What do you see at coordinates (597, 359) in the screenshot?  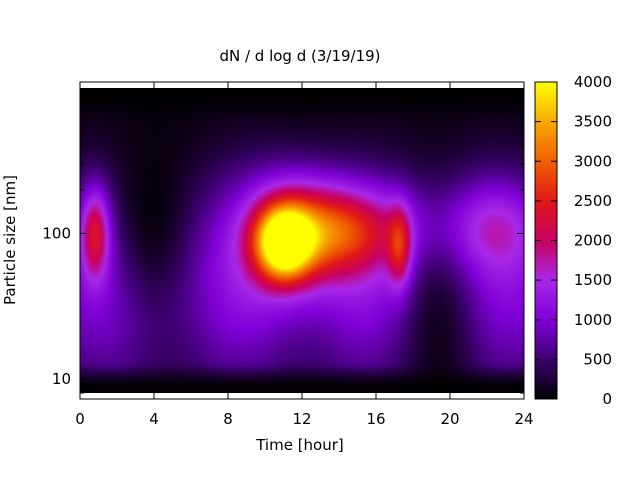 I see `colorbar-tick-label: 500` at bounding box center [597, 359].